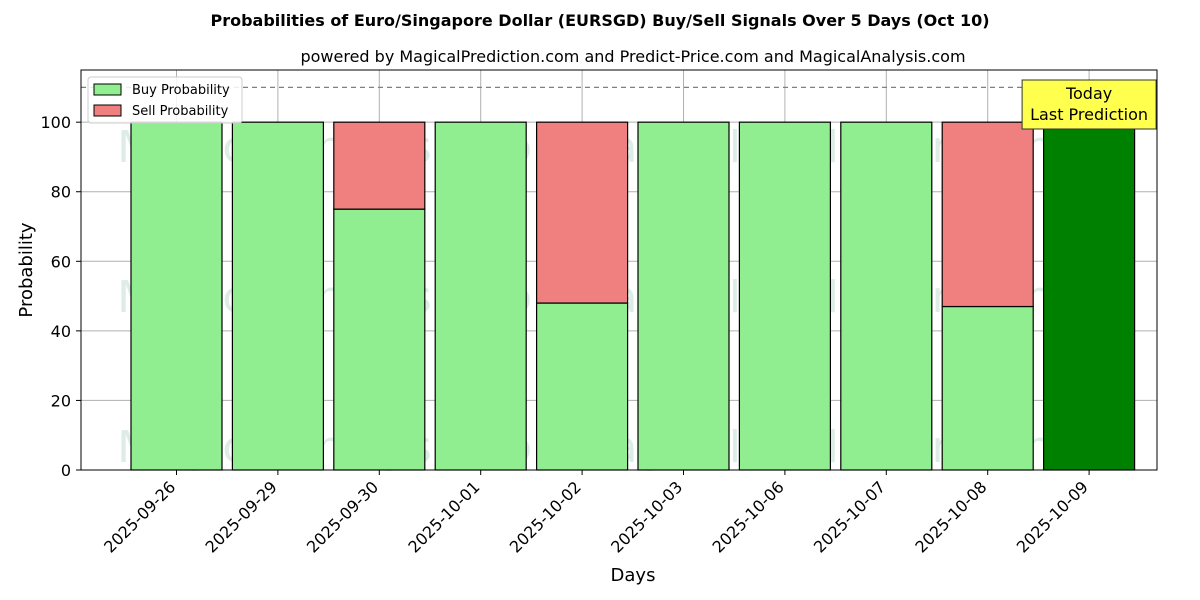  Describe the element at coordinates (61, 400) in the screenshot. I see `y-tick-label: 20` at that location.